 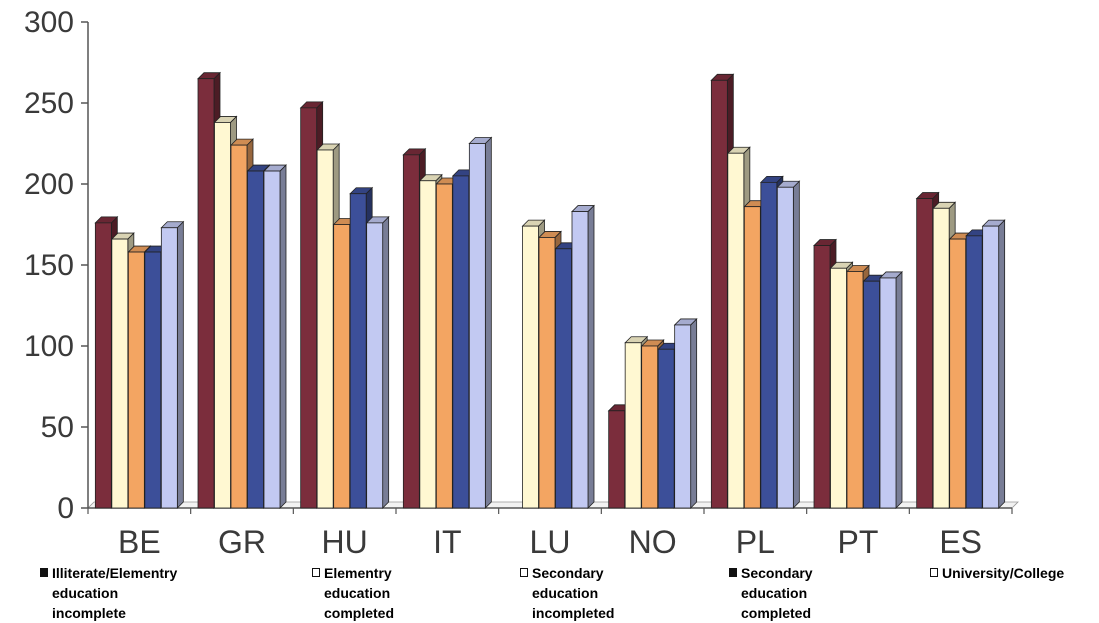 I want to click on y-tick-label: 100, so click(x=49, y=346).